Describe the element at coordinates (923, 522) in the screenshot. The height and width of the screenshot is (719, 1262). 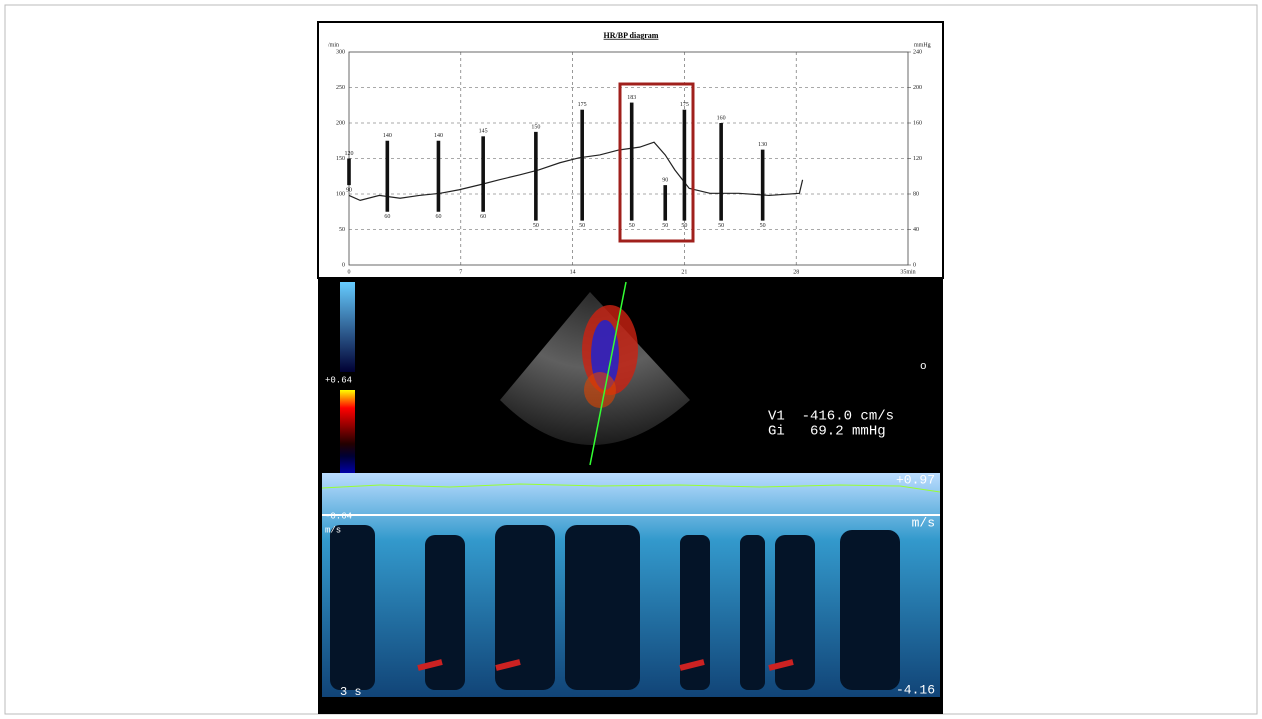
I see `unit-right: m/s` at that location.